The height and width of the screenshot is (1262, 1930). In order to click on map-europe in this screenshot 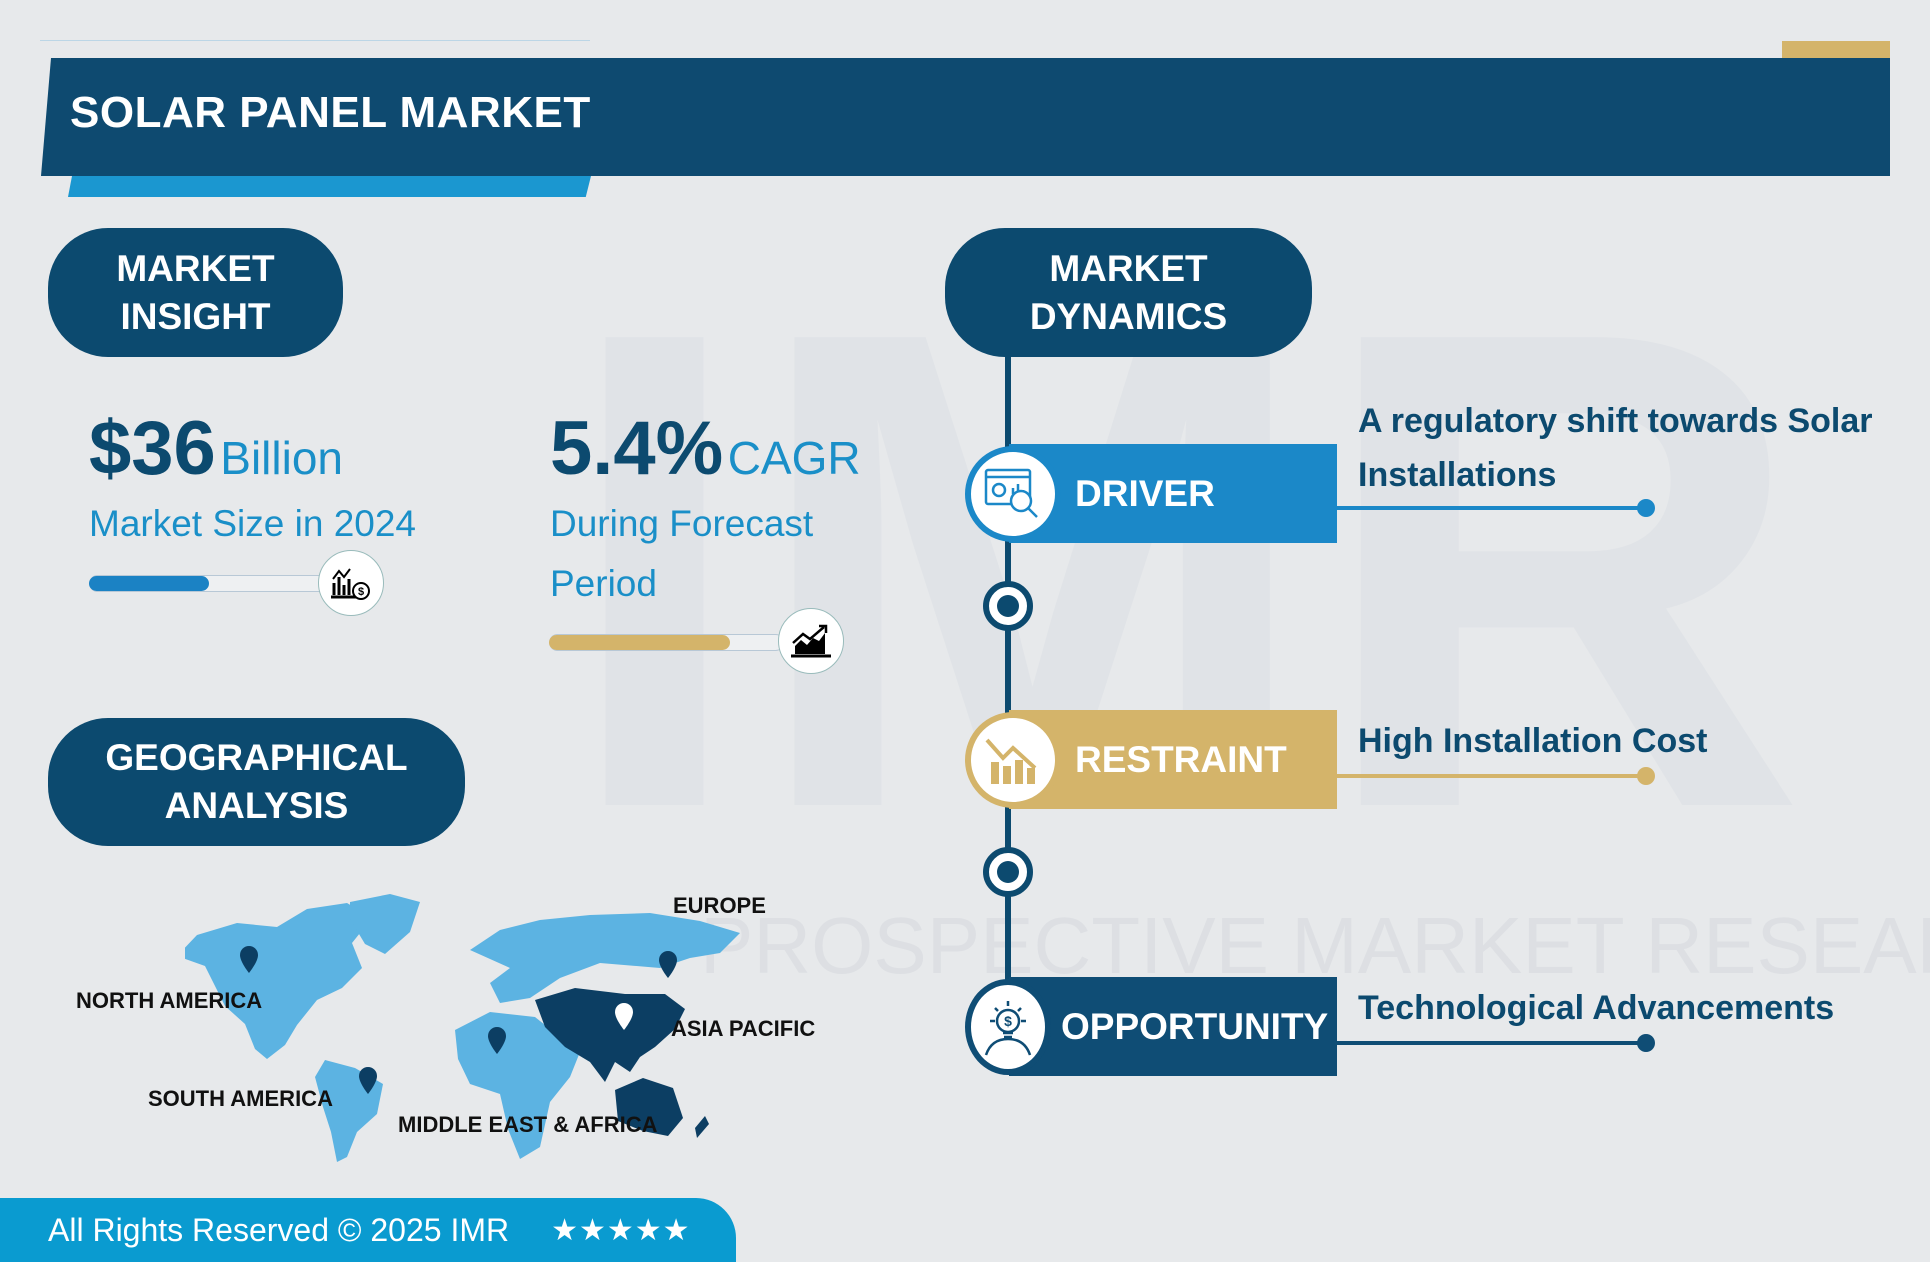, I will do `click(605, 958)`.